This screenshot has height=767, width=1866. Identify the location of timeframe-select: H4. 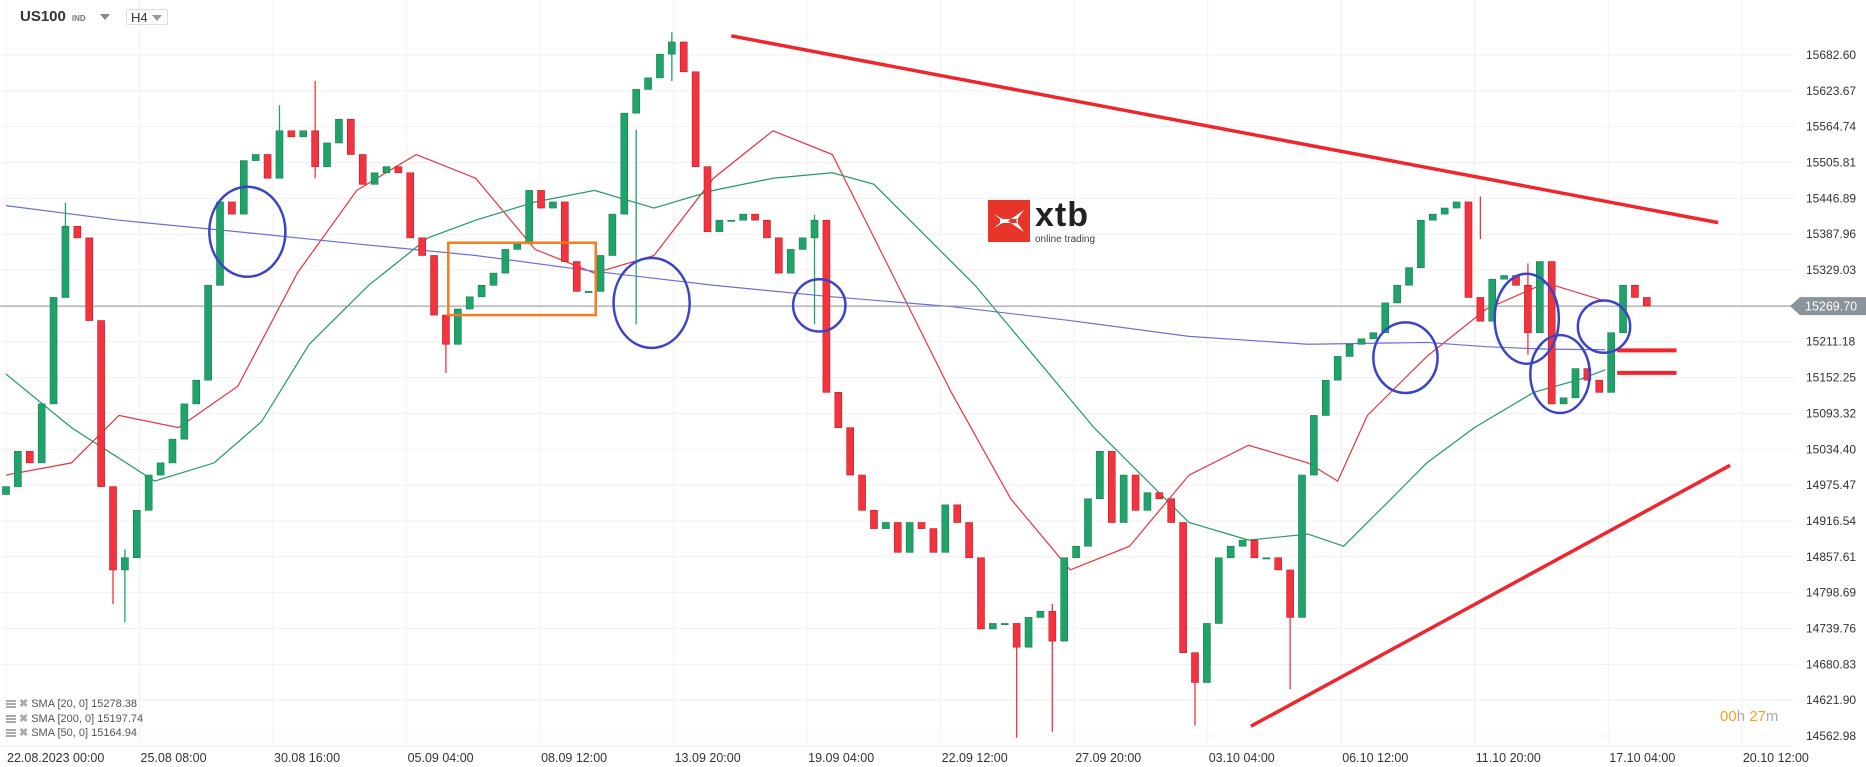
(147, 17).